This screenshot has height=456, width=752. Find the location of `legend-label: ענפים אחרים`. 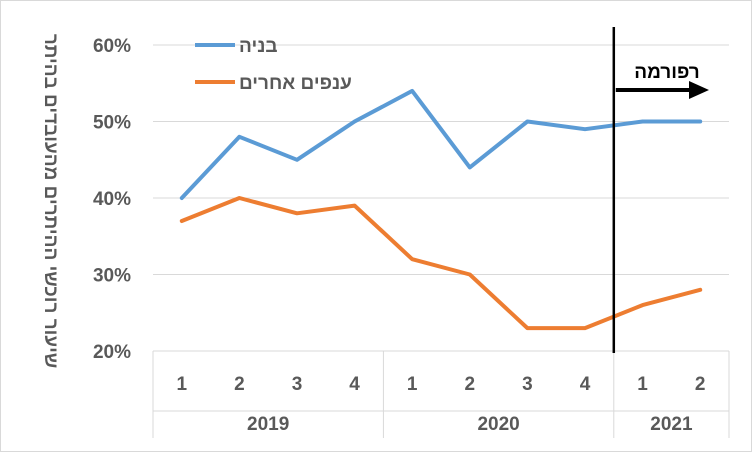

legend-label: ענפים אחרים is located at coordinates (295, 83).